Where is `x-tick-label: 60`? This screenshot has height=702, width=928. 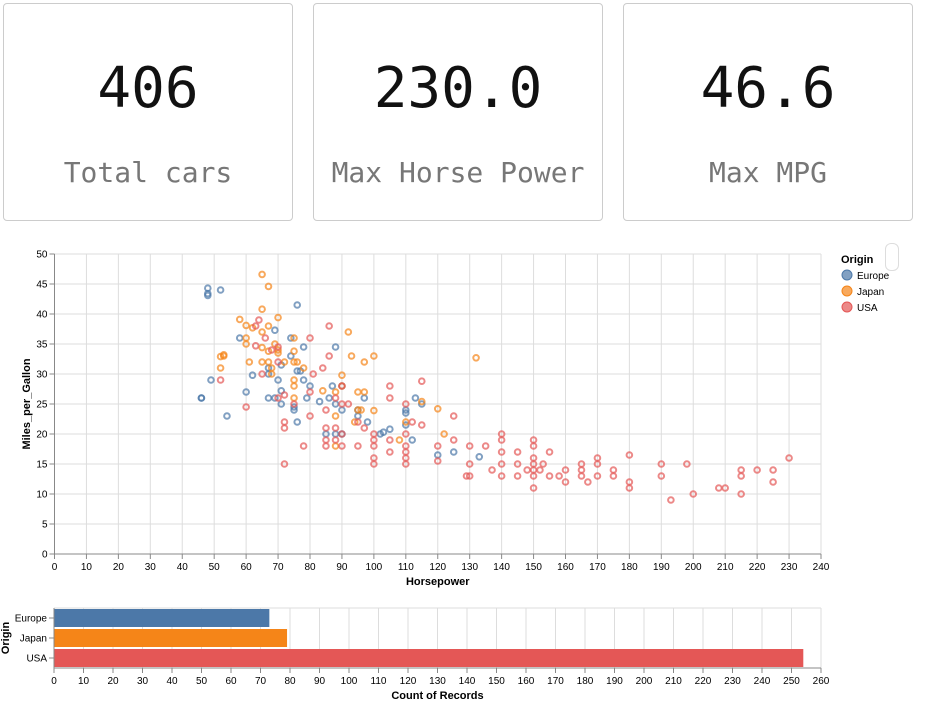
x-tick-label: 60 is located at coordinates (231, 681).